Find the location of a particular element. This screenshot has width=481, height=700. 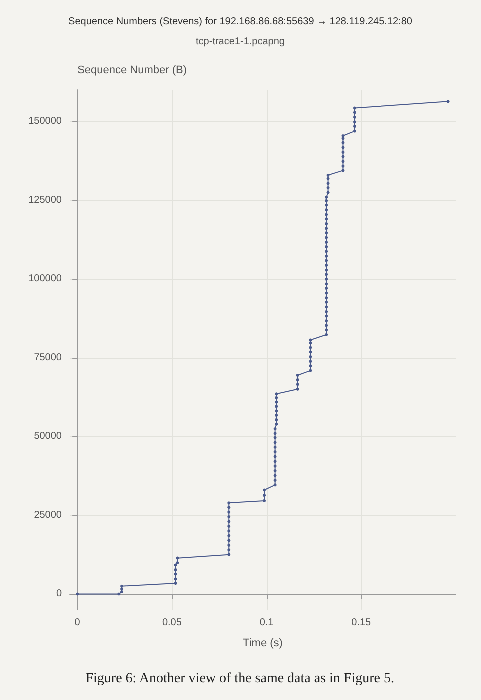

y-axis-title: Sequence Number (B) is located at coordinates (133, 70).